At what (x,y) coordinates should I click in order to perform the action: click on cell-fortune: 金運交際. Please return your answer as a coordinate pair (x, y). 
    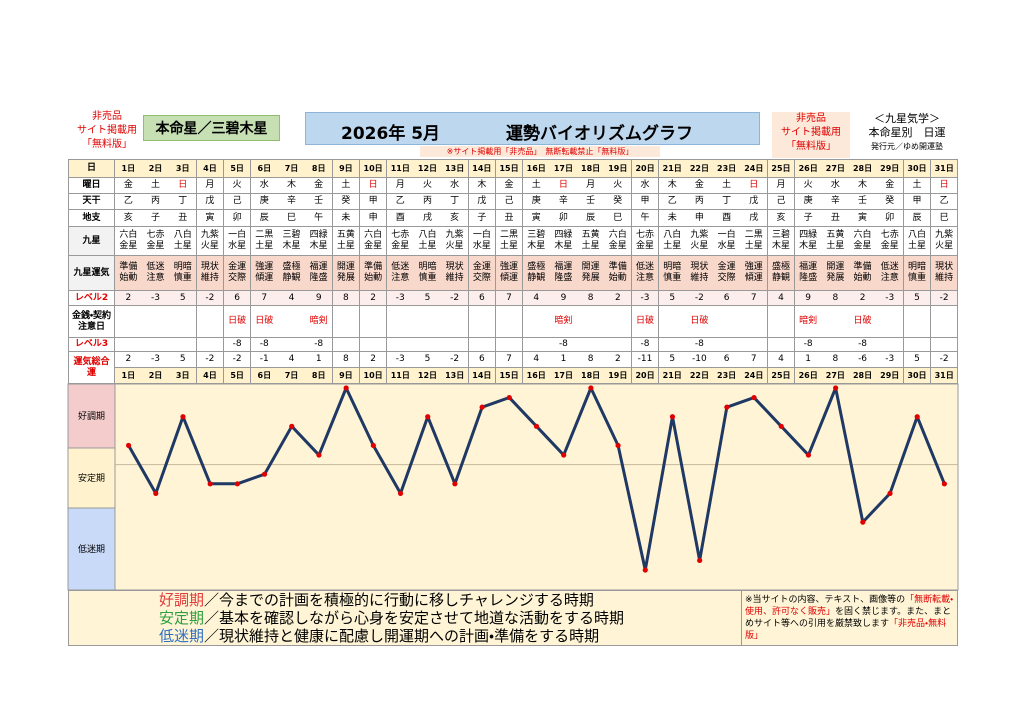
    Looking at the image, I should click on (482, 273).